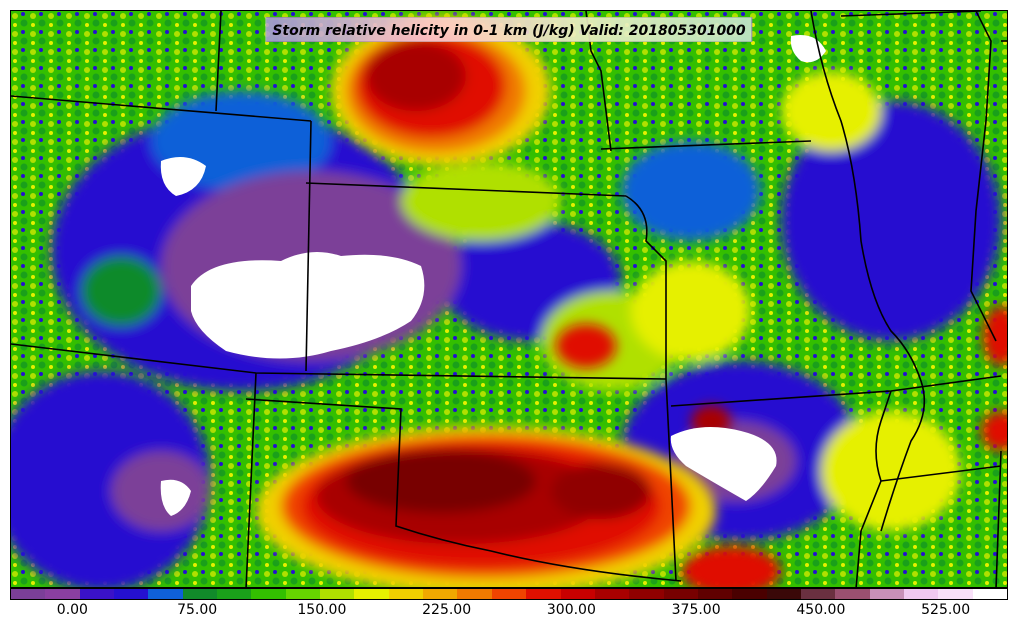 This screenshot has height=633, width=1018. Describe the element at coordinates (447, 610) in the screenshot. I see `colorbar-tick-label: 225.00` at that location.